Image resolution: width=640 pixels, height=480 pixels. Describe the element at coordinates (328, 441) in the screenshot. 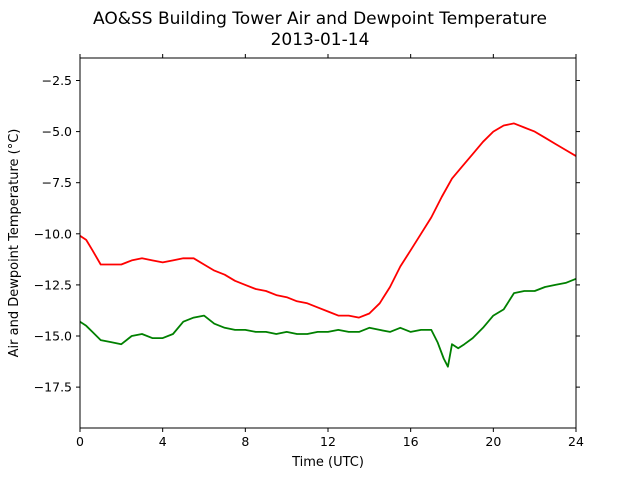

I see `x-tick-label: 12` at that location.